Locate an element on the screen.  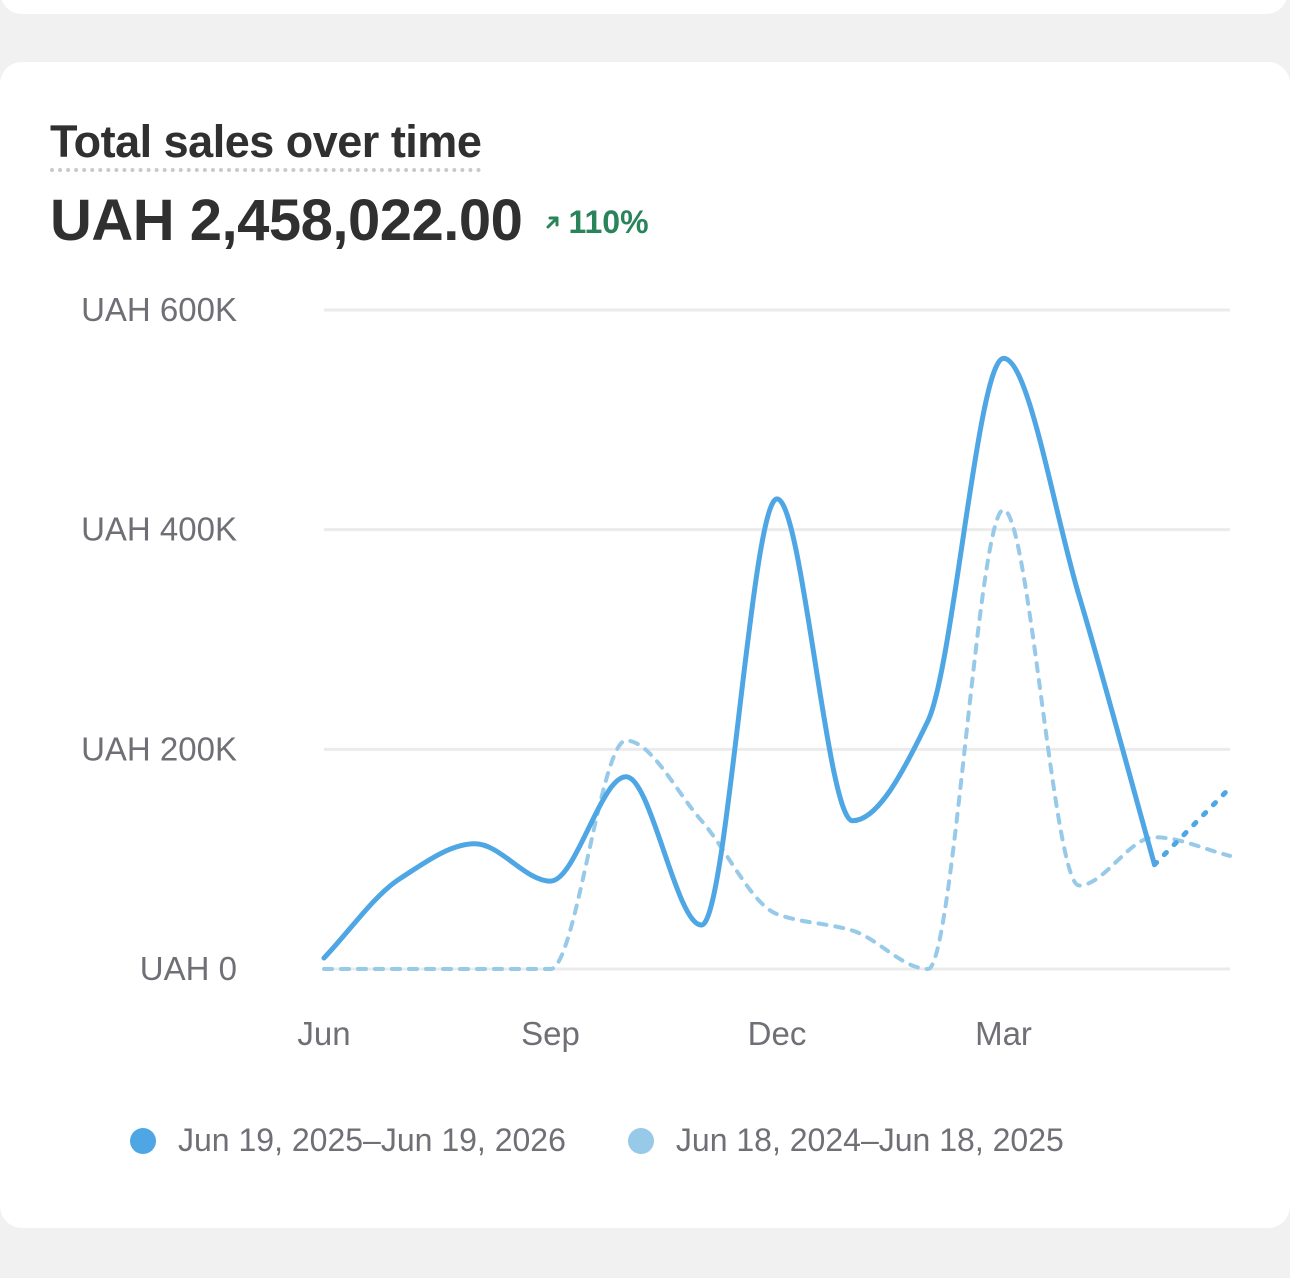
legend-label-previous: Jun 18, 2024–Jun 18, 2025 is located at coordinates (869, 1140).